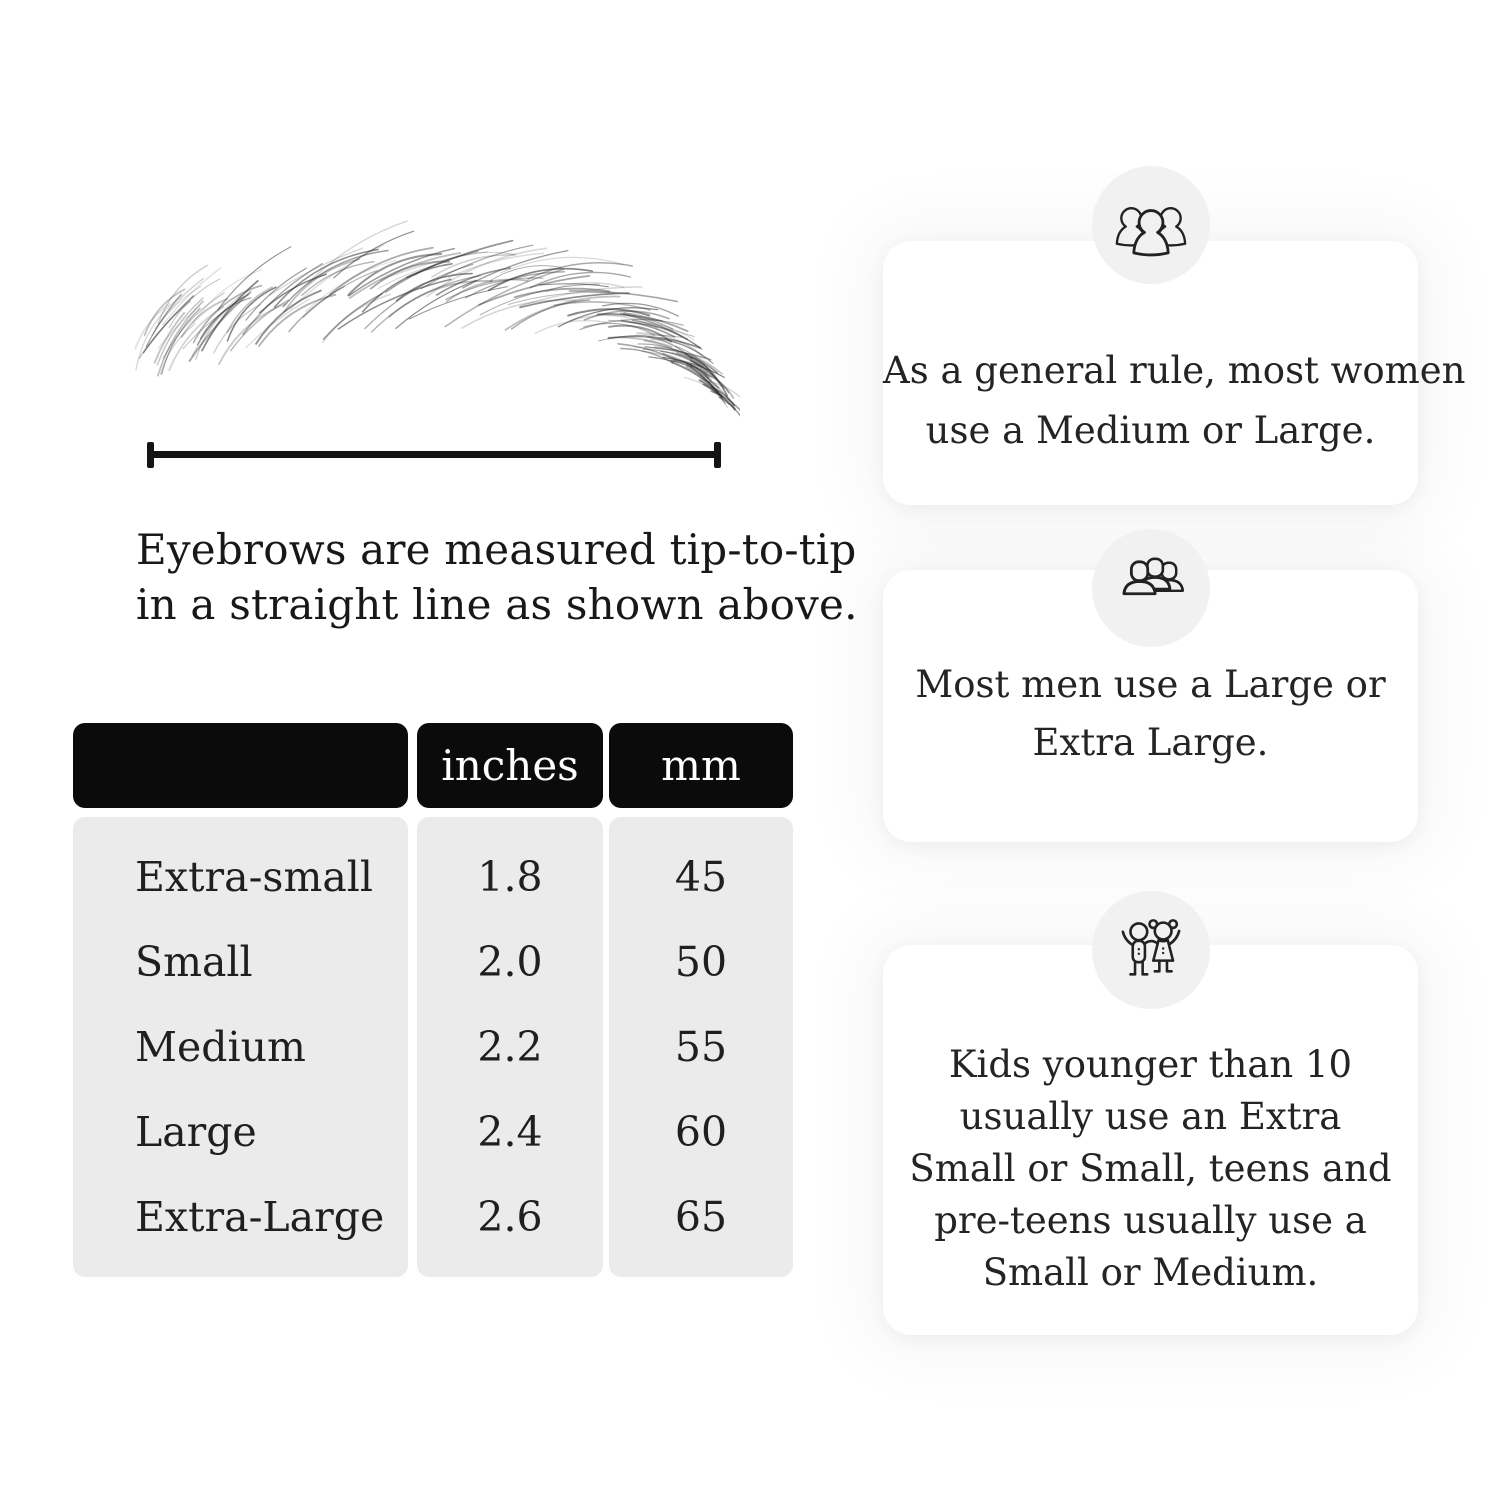 Image resolution: width=1500 pixels, height=1500 pixels. What do you see at coordinates (510, 961) in the screenshot?
I see `inches-value: 2.0` at bounding box center [510, 961].